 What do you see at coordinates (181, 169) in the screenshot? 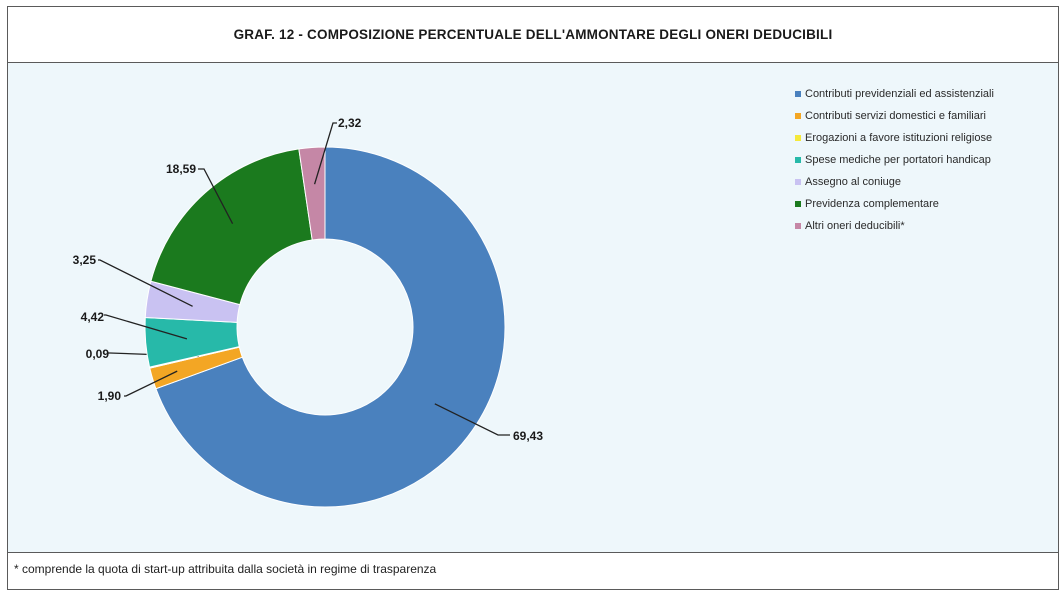
I see `data-label: 18,59` at bounding box center [181, 169].